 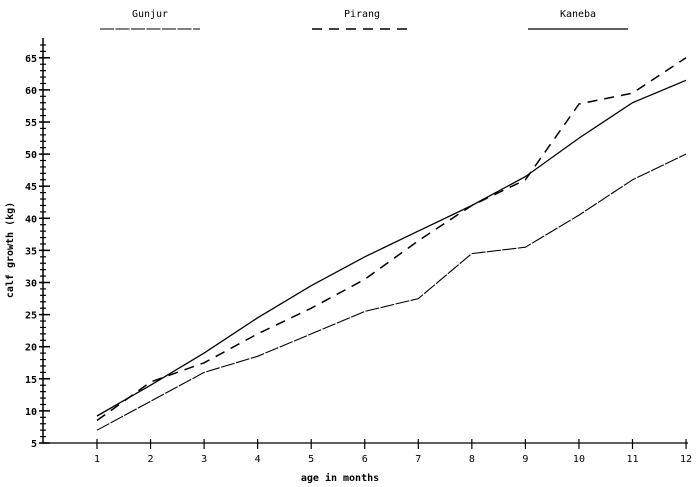 I want to click on x-axis-label: age in months, so click(x=340, y=478).